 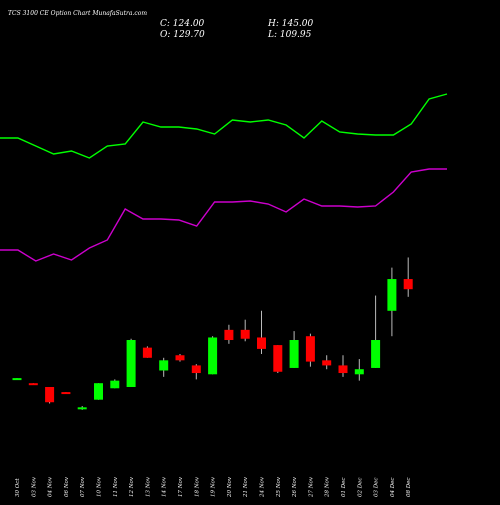 I want to click on close-price-label: C: 124.00, so click(x=182, y=24).